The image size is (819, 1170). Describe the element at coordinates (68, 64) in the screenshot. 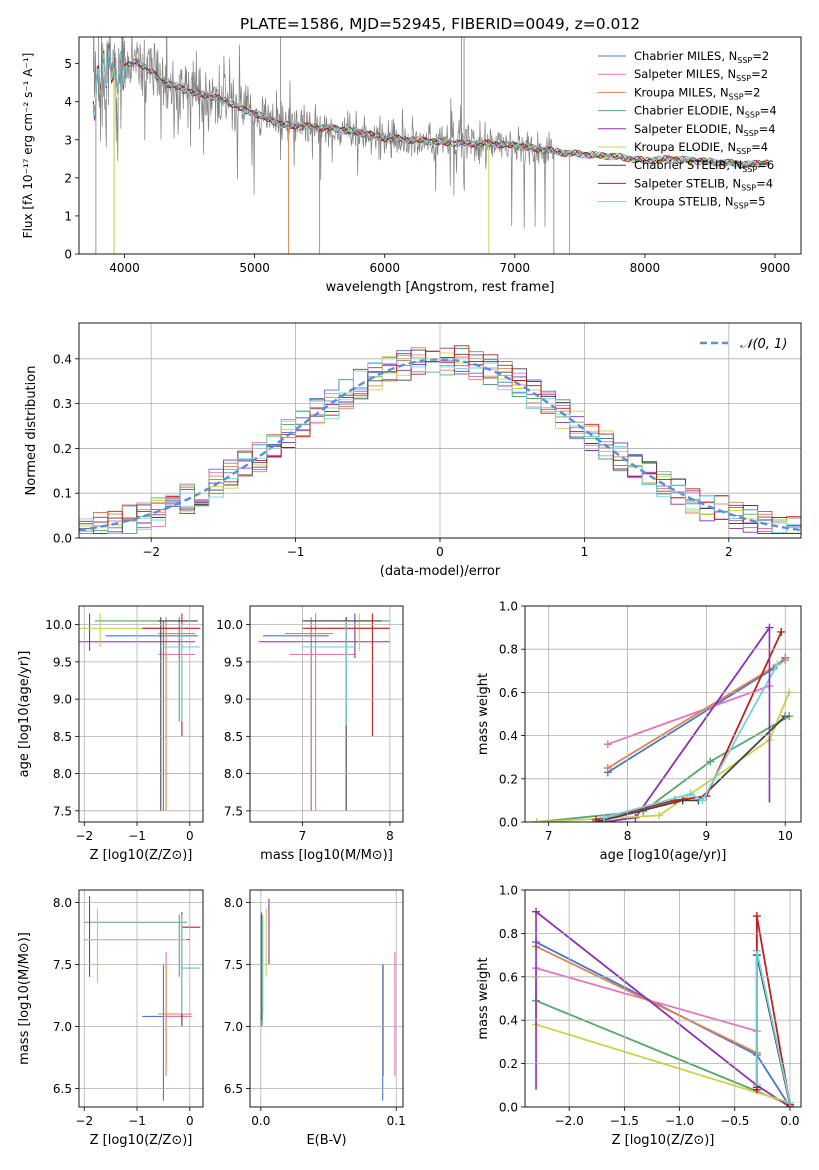

I see `y-tick-label: 5` at that location.